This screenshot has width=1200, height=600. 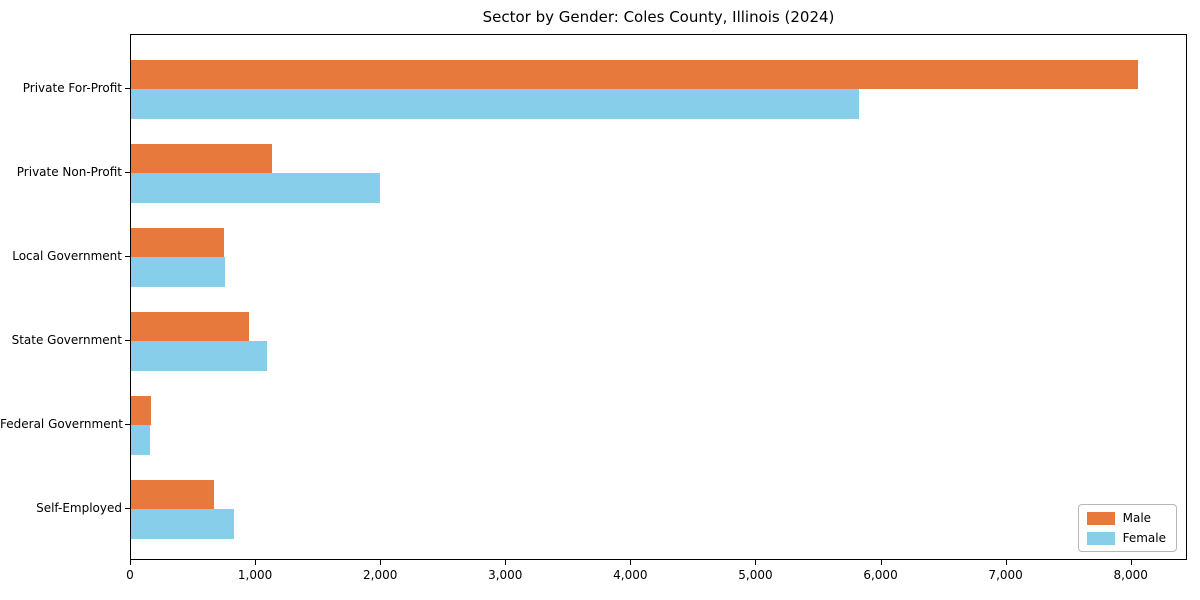 What do you see at coordinates (380, 575) in the screenshot?
I see `x-tick-label: 2,000` at bounding box center [380, 575].